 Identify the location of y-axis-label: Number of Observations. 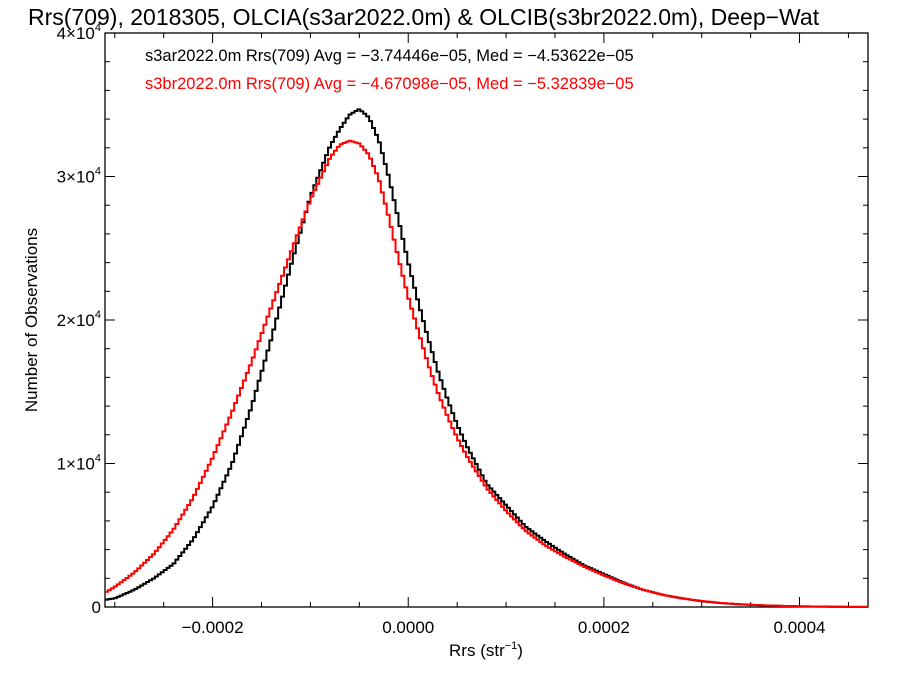
(31, 320).